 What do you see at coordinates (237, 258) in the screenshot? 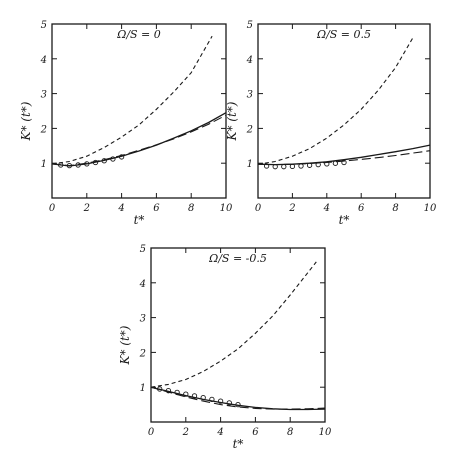
I see `panel-title: Ω/S = -0.5` at bounding box center [237, 258].